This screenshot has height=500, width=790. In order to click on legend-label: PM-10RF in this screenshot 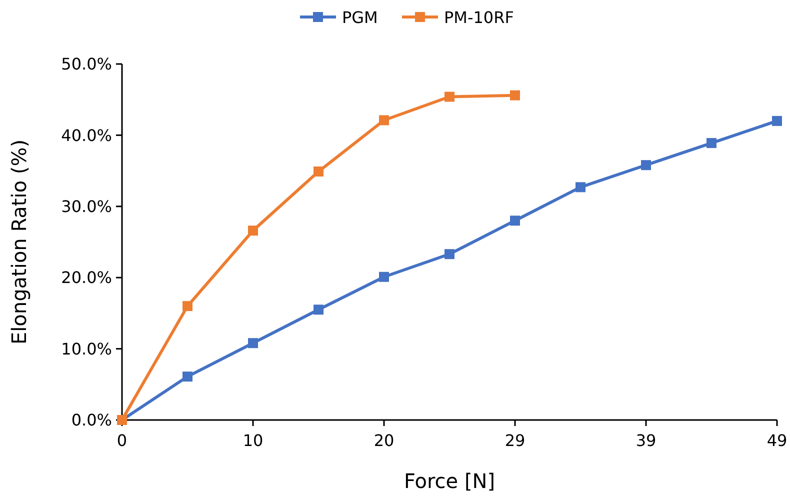, I will do `click(479, 17)`.